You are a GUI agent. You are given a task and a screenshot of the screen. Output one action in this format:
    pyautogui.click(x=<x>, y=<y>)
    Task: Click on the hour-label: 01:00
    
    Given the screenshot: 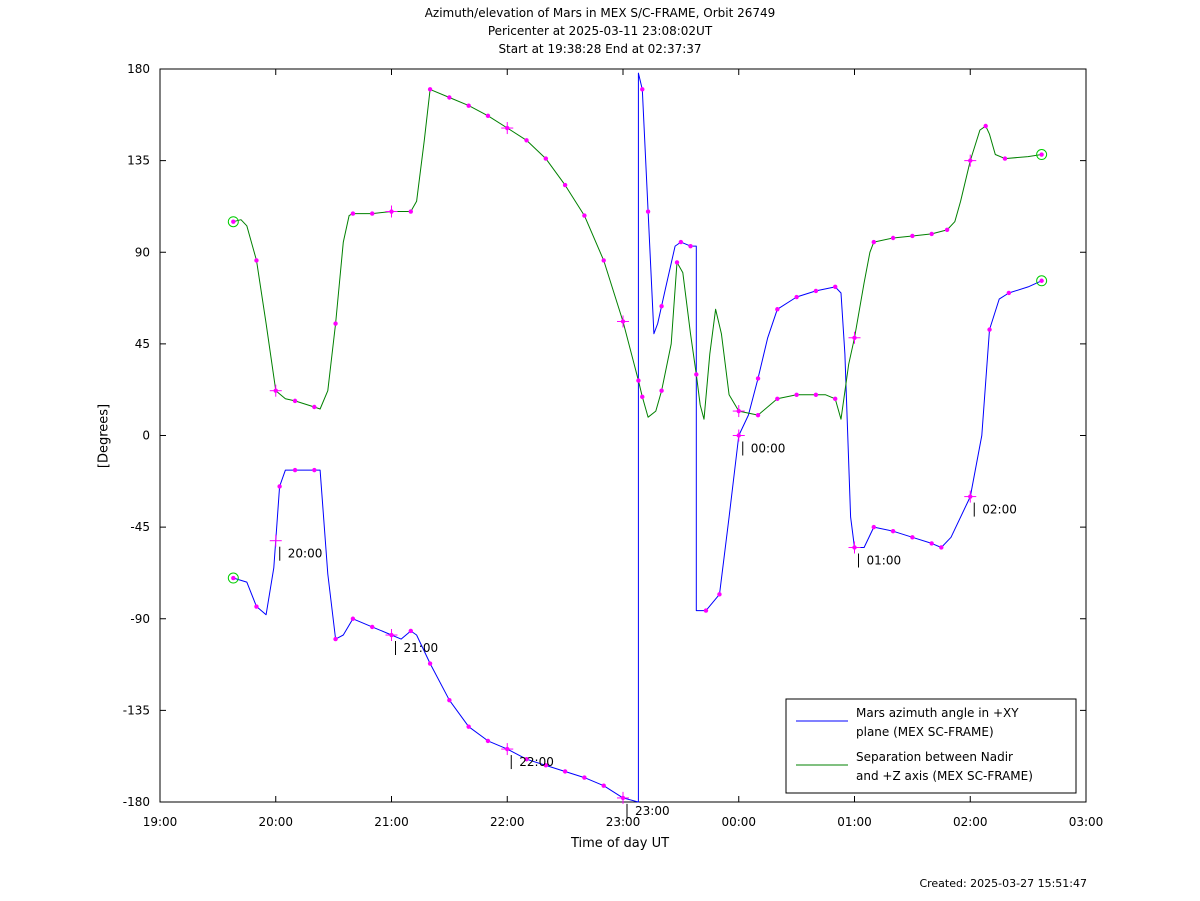 What is the action you would take?
    pyautogui.click(x=884, y=560)
    